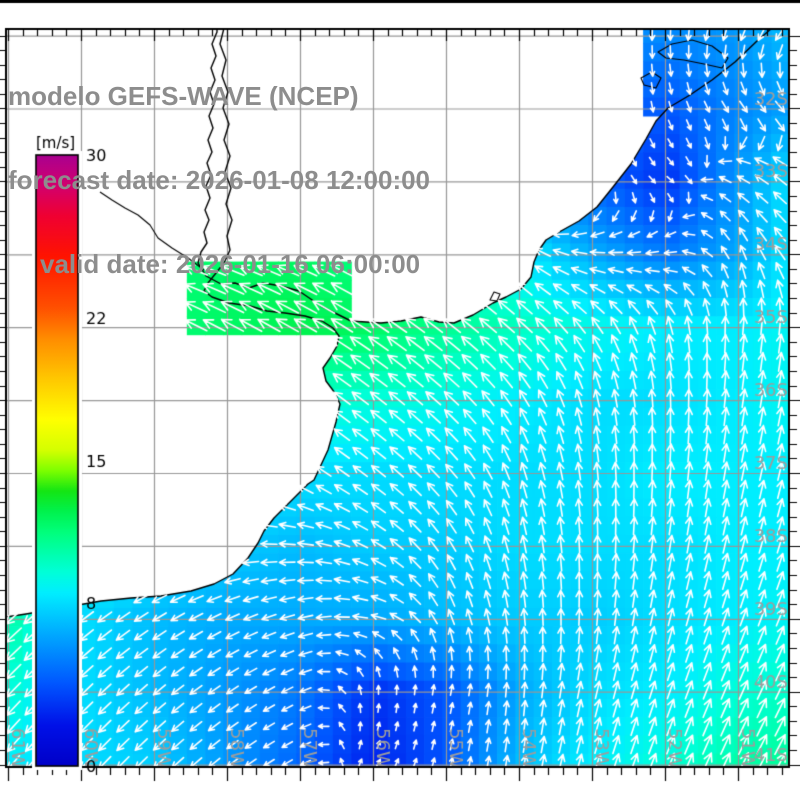 The image size is (800, 800). I want to click on valid-date-line: valid date: 2026-01-16 06:00:00, so click(230, 264).